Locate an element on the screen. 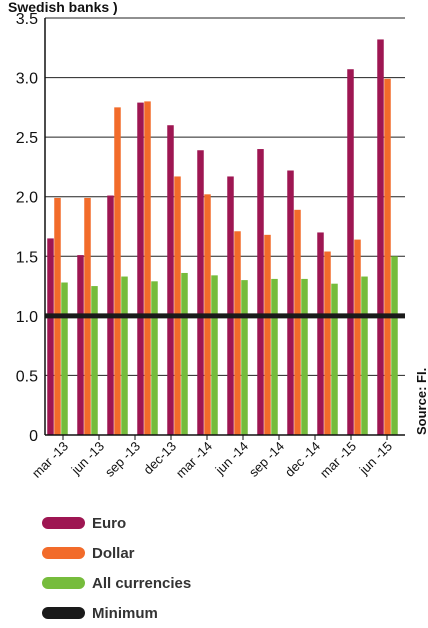 This screenshot has height=628, width=428. y-tick-labels: 0 0.5 1.0 1.5 2.0 2.5 3.0 3.5 is located at coordinates (27, 228).